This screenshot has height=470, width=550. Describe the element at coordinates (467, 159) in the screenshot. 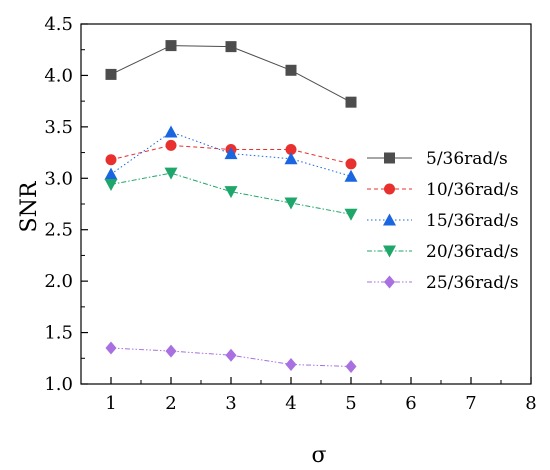

I see `legend-label: 5/36rad/s` at that location.